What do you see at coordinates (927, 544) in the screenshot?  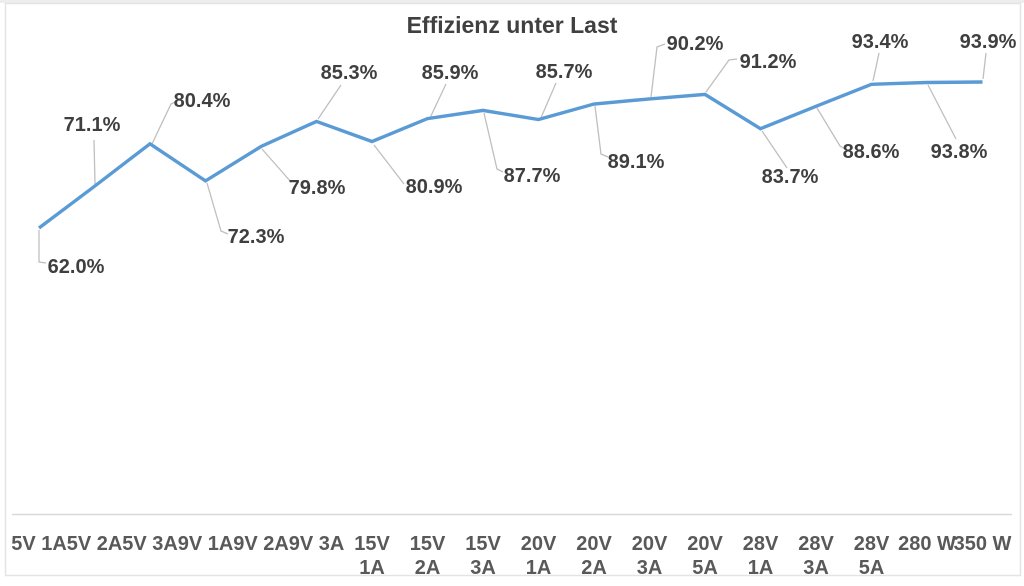 I see `x-axis-label: 280 W` at bounding box center [927, 544].